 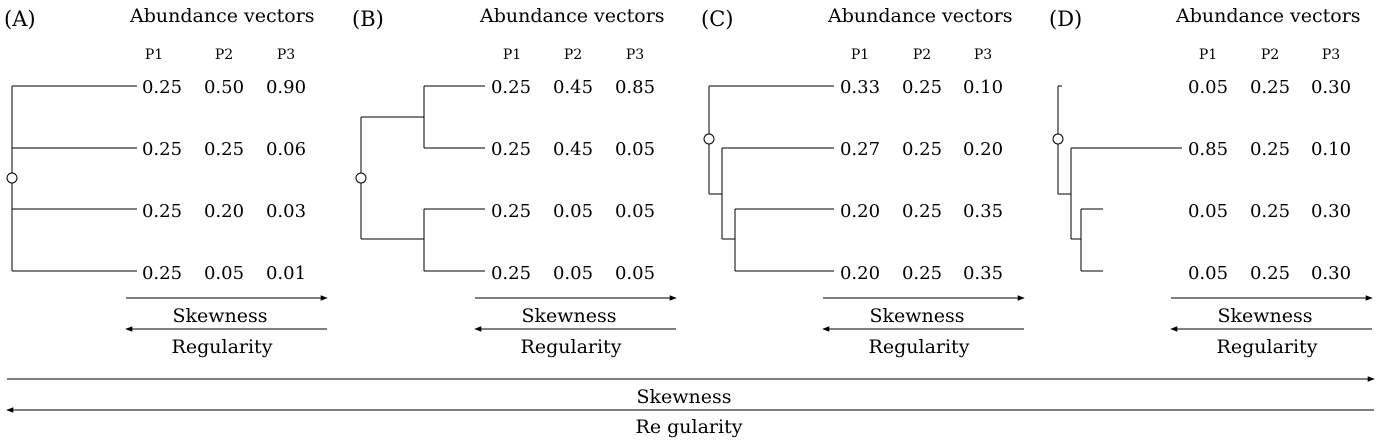 I want to click on panel-letter: (A), so click(x=20, y=19).